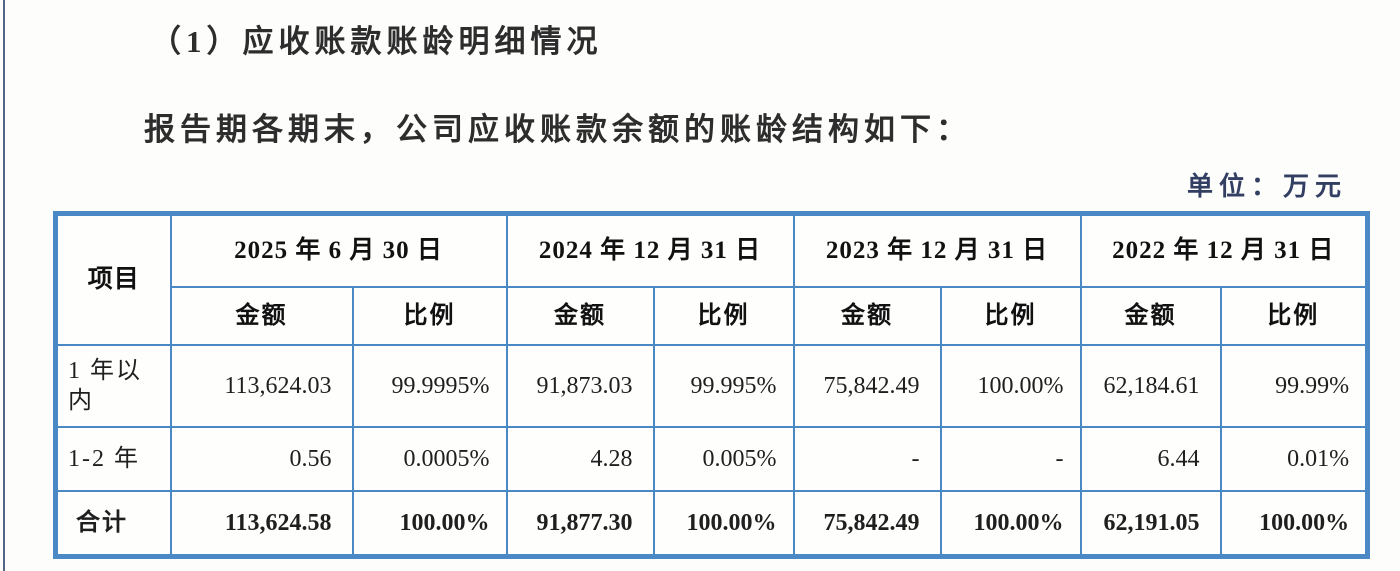 The width and height of the screenshot is (1400, 571). Describe the element at coordinates (1150, 524) in the screenshot. I see `amount-cell: 62,191.05` at that location.